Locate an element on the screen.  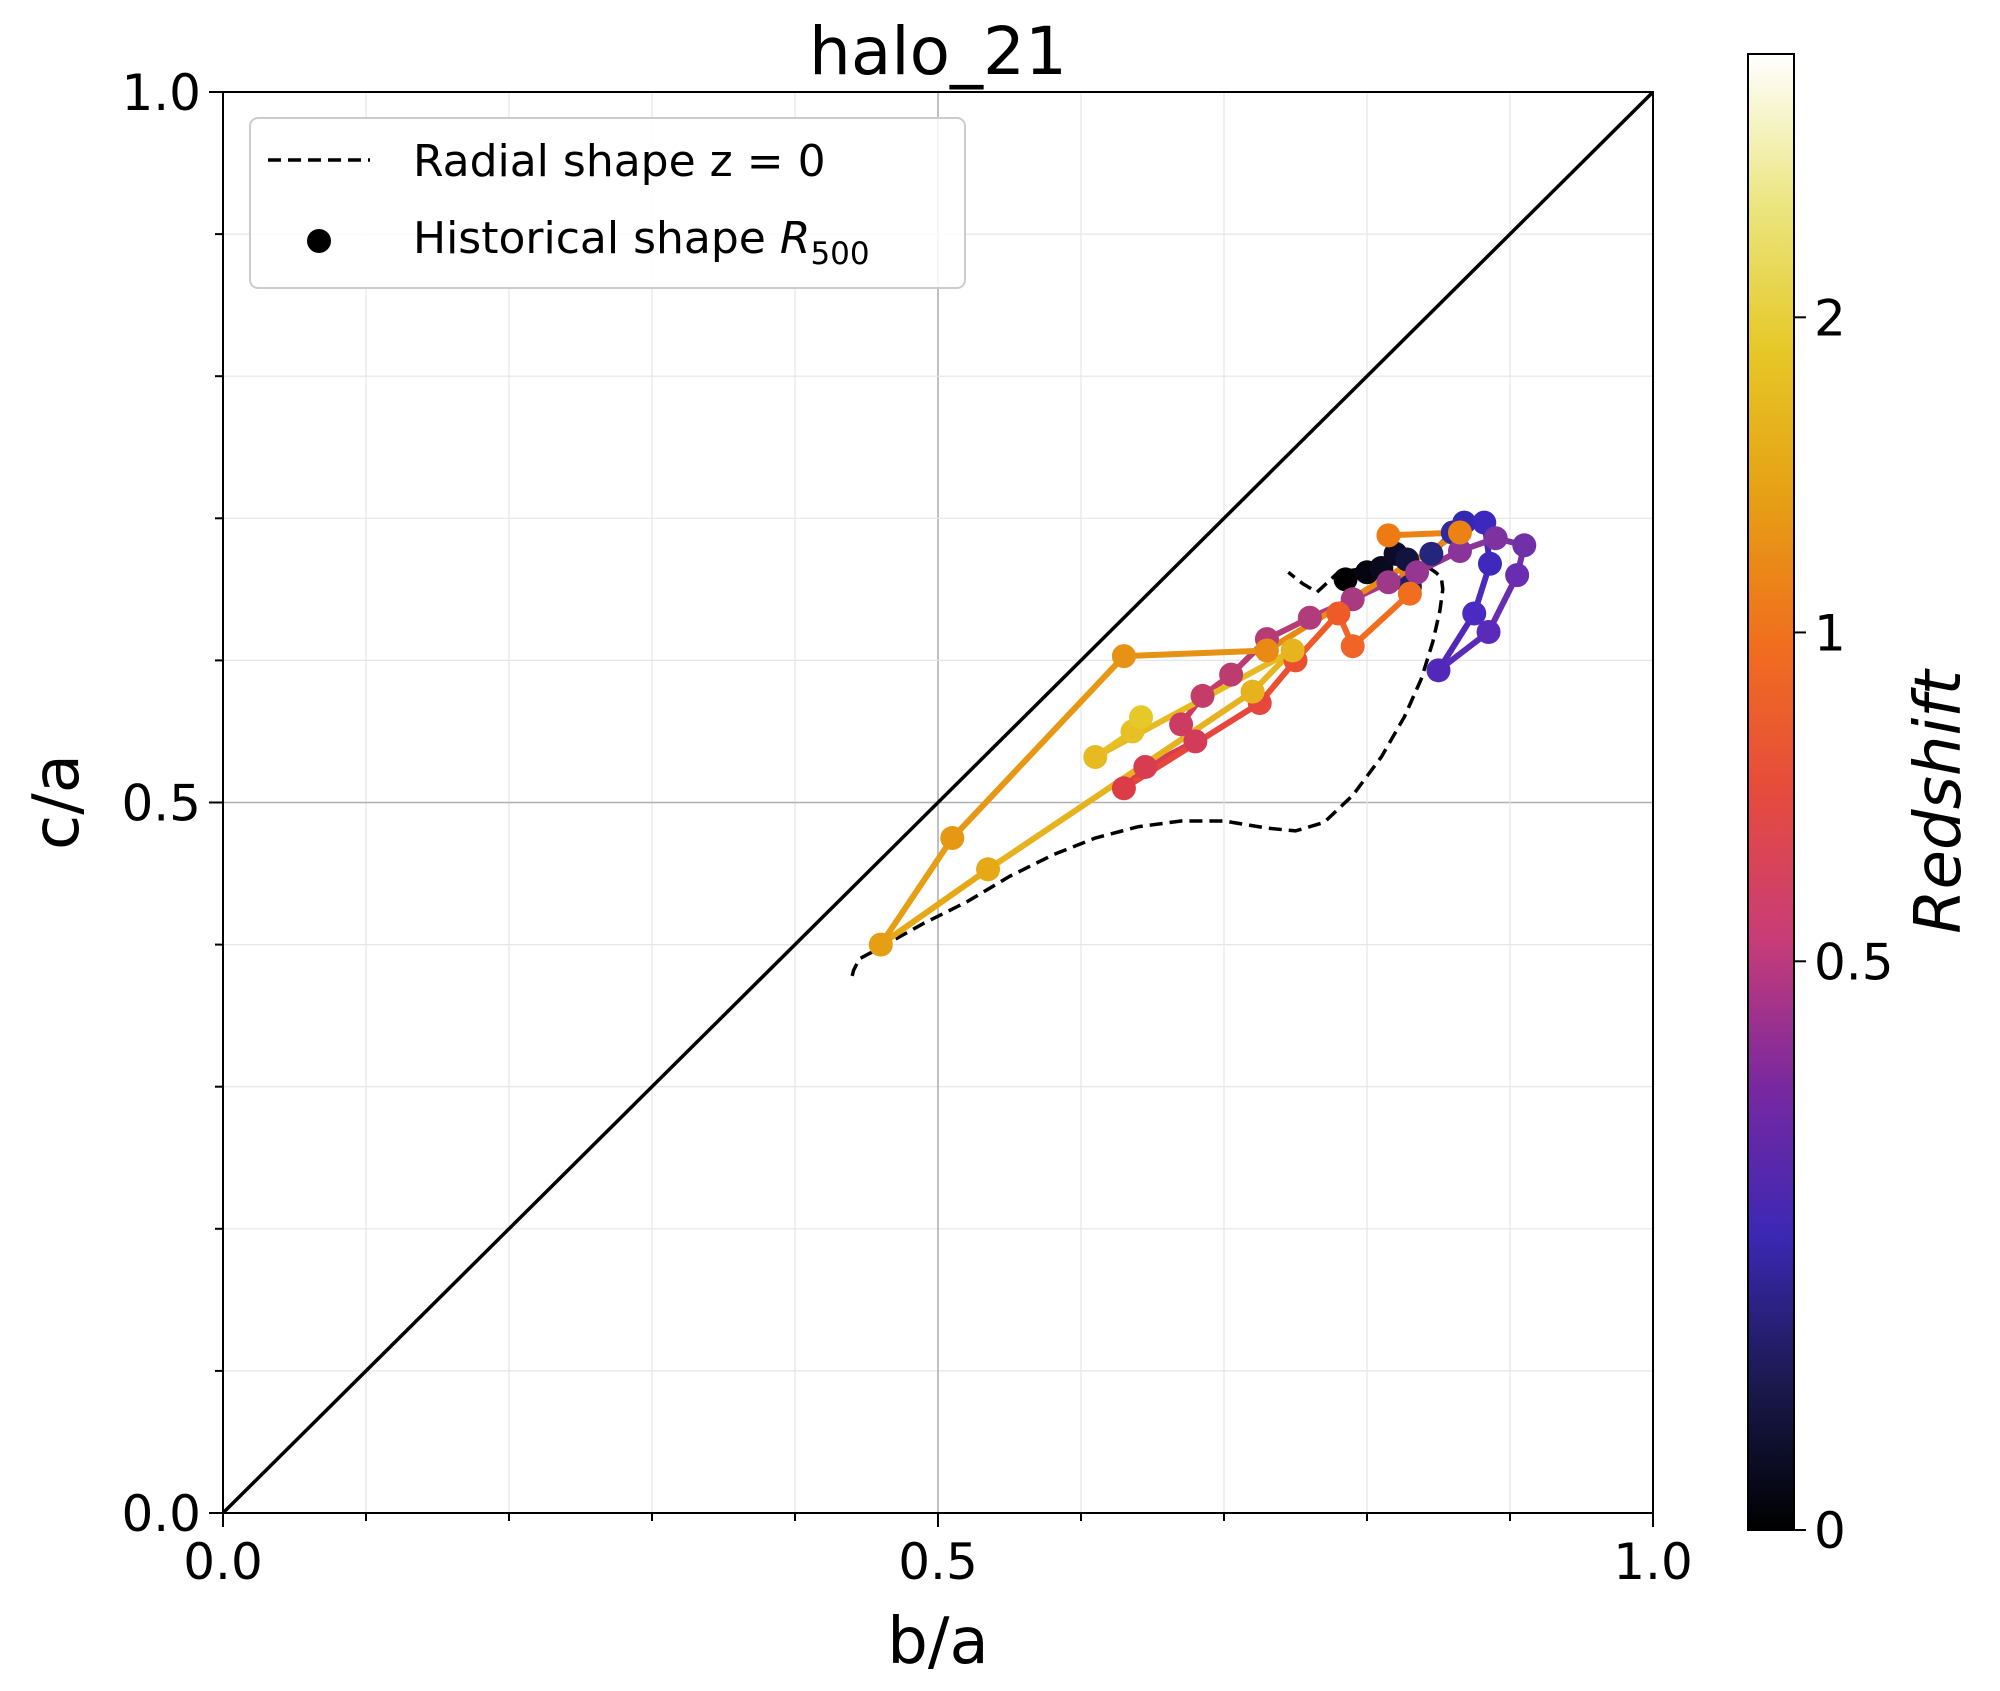
legend-marker-icon is located at coordinates (319, 241).